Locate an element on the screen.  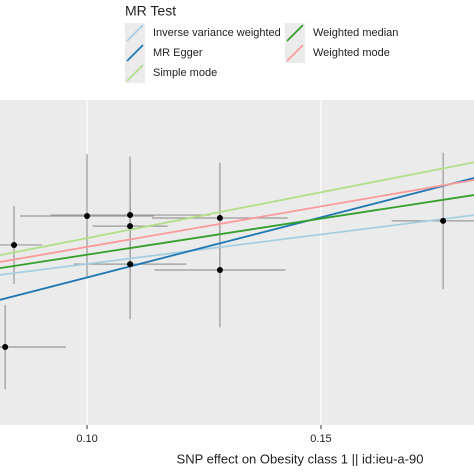
x-tick-label: 0.10 is located at coordinates (86, 439).